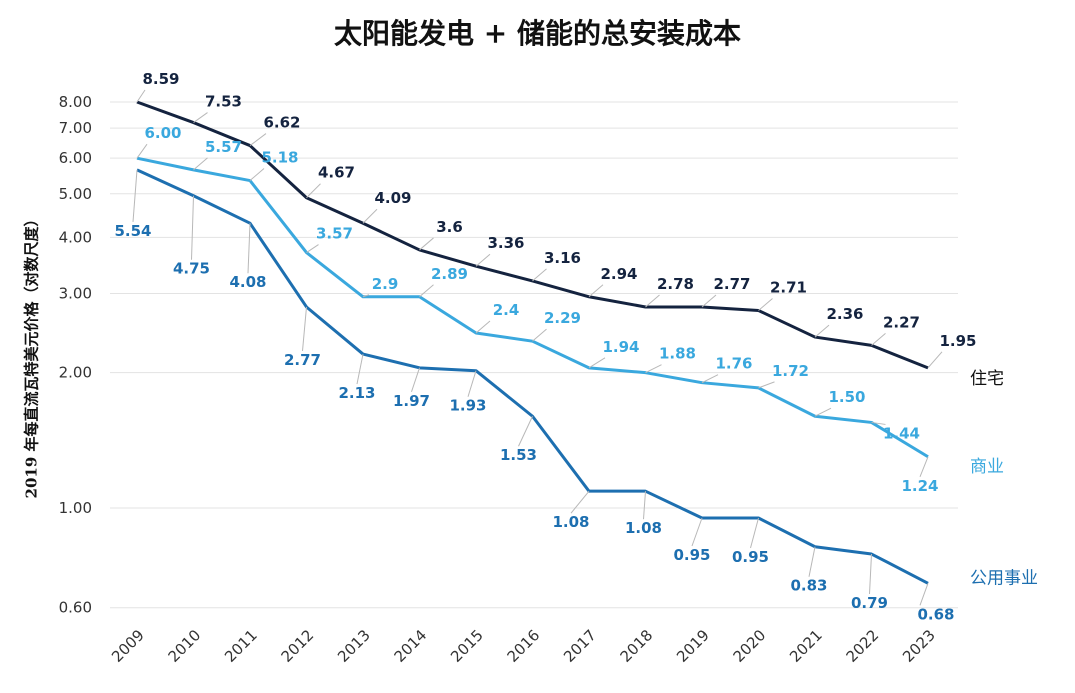 This screenshot has width=1075, height=693. I want to click on series-name-label: 公用事业, so click(1004, 578).